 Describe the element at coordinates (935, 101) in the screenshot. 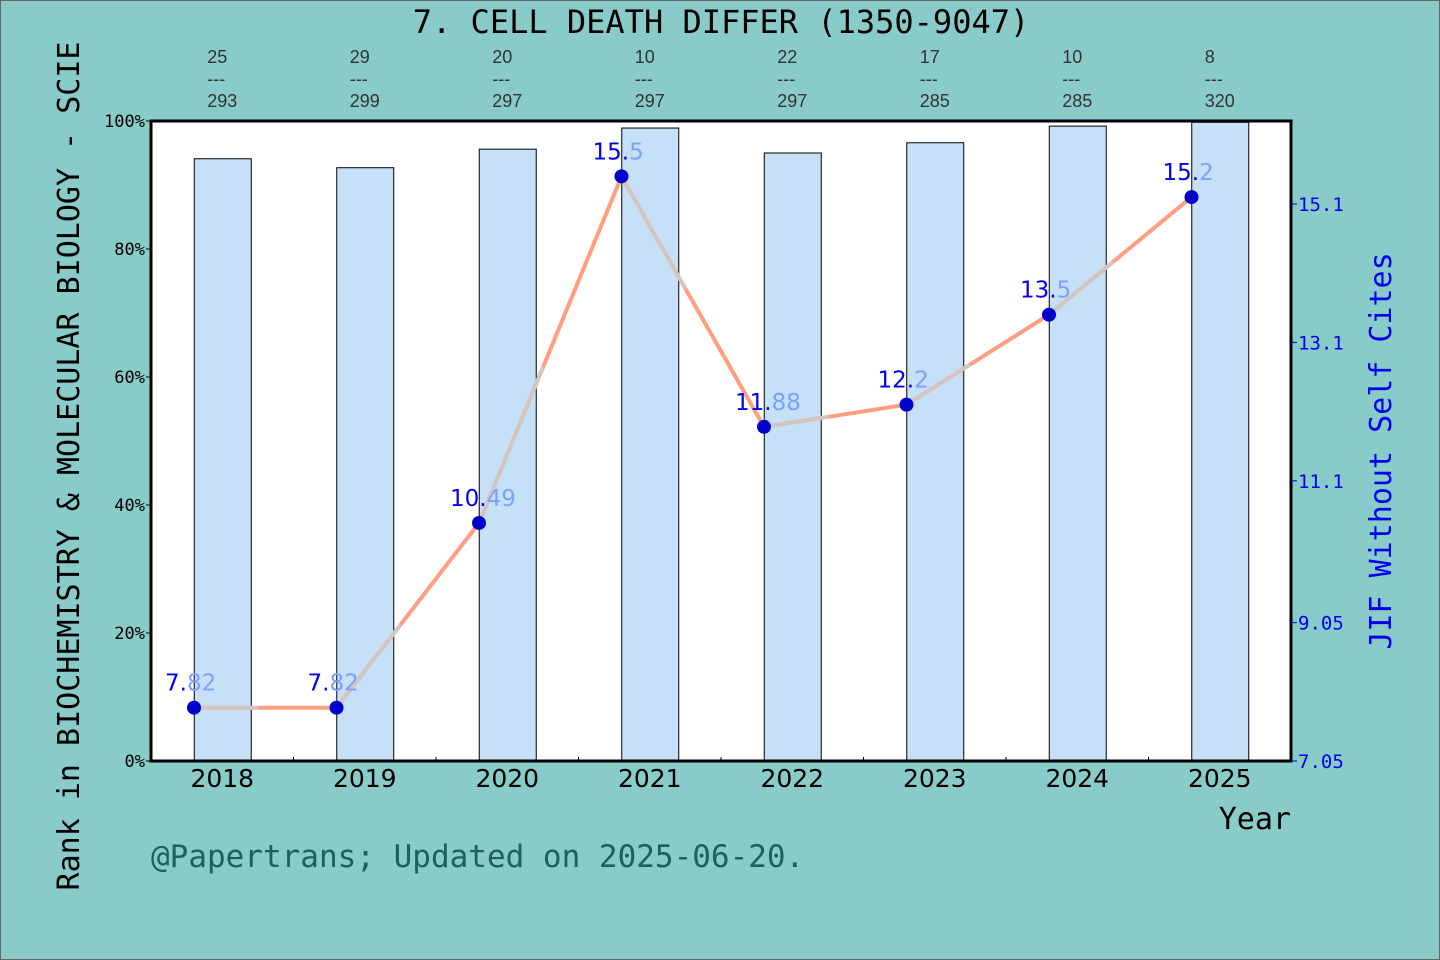

I see `rank-total-2023: 285` at that location.